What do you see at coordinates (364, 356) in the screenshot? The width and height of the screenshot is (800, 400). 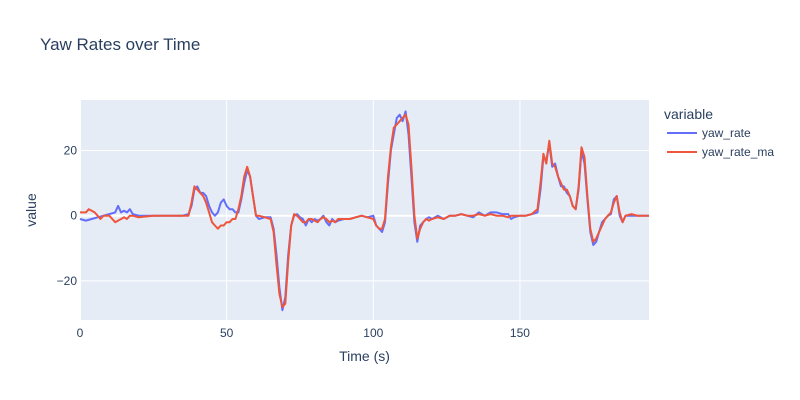 I see `x-axis-title: Time (s)` at bounding box center [364, 356].